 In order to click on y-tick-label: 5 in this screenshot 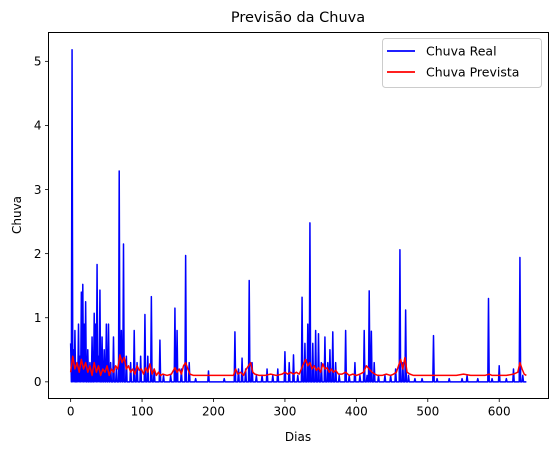, I will do `click(38, 62)`.